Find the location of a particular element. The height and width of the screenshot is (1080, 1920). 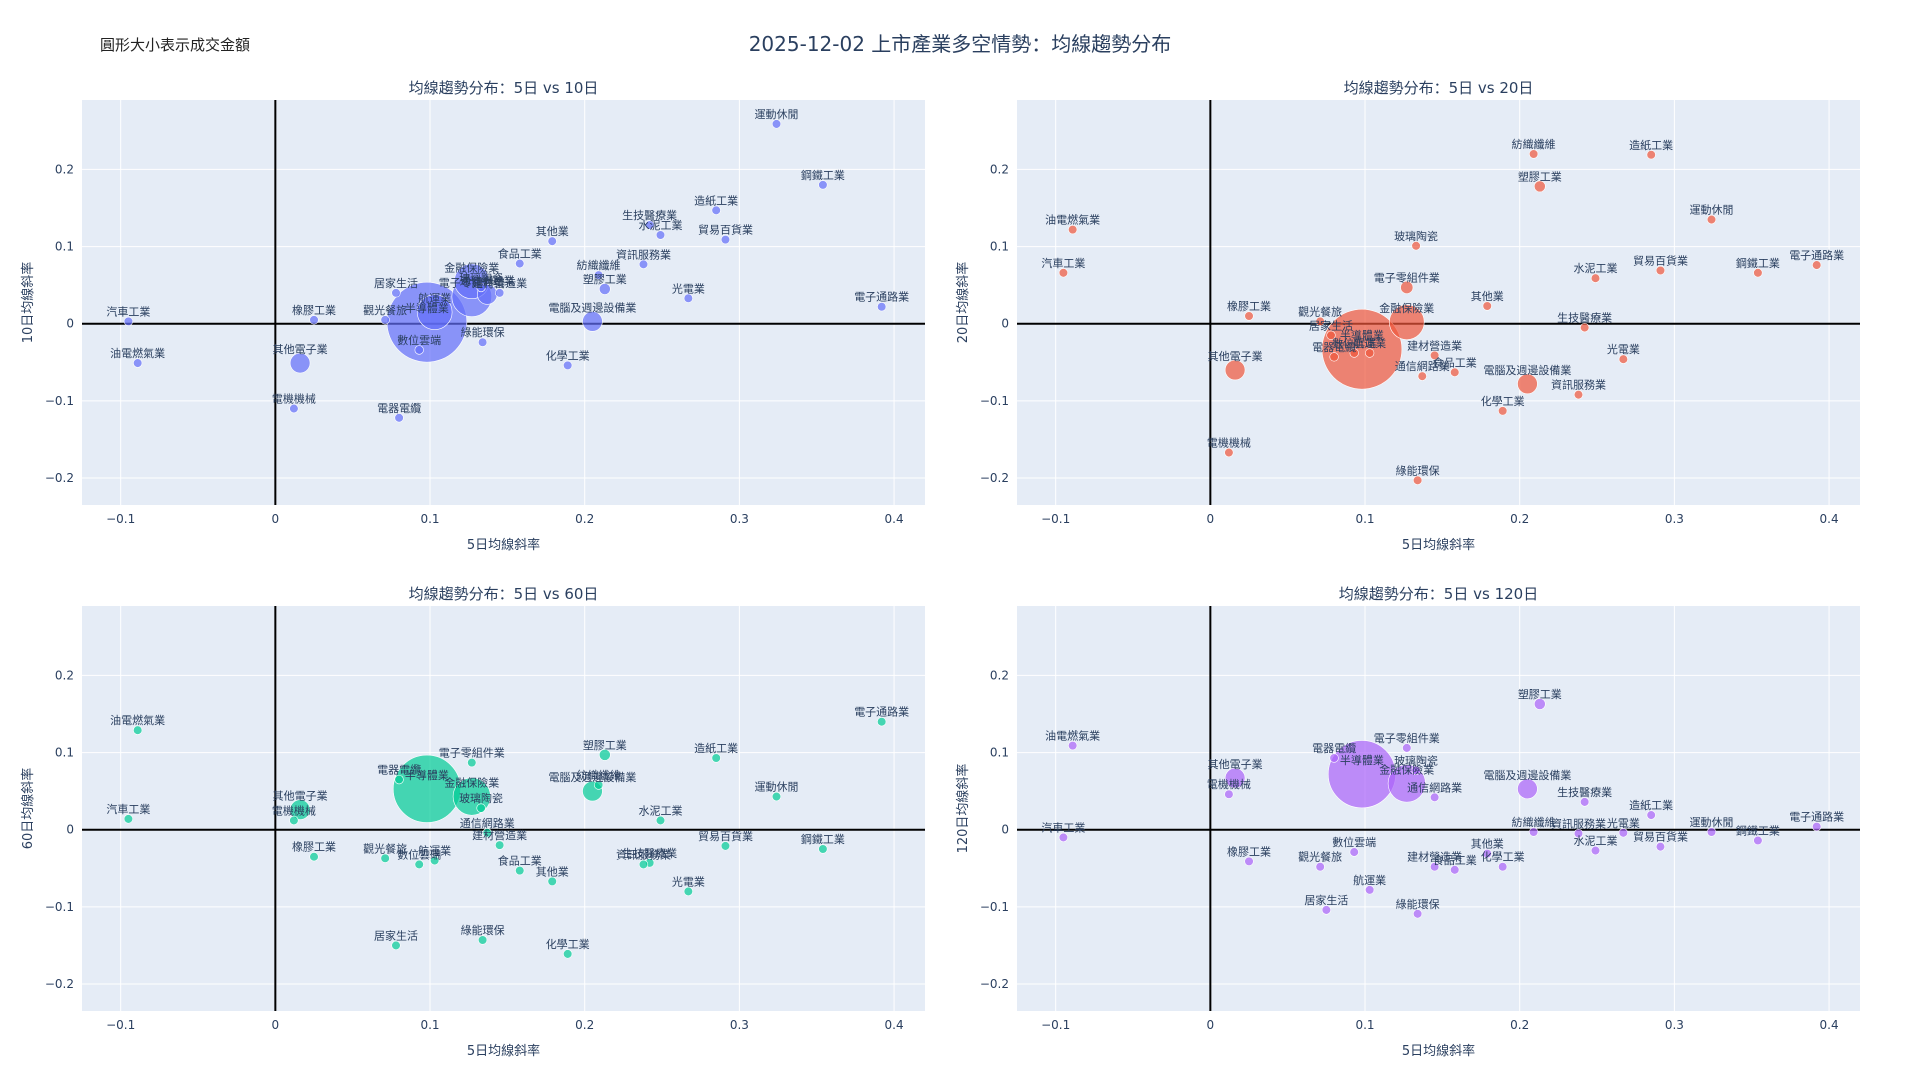

point-label: 水泥工業 is located at coordinates (660, 810).